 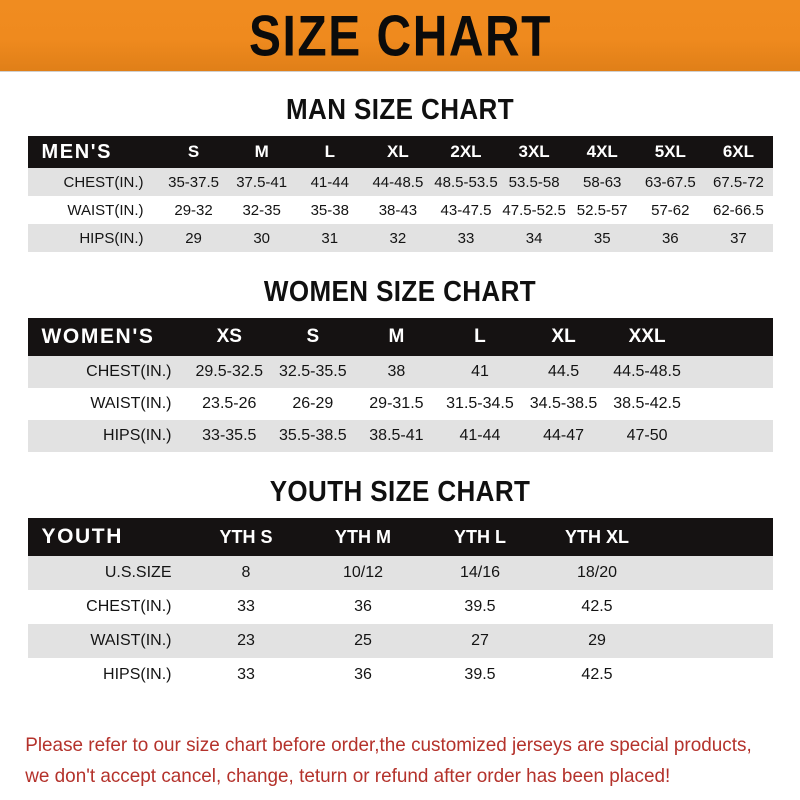 I want to click on men-row-label-chest: CHEST(IN.), so click(x=93, y=182).